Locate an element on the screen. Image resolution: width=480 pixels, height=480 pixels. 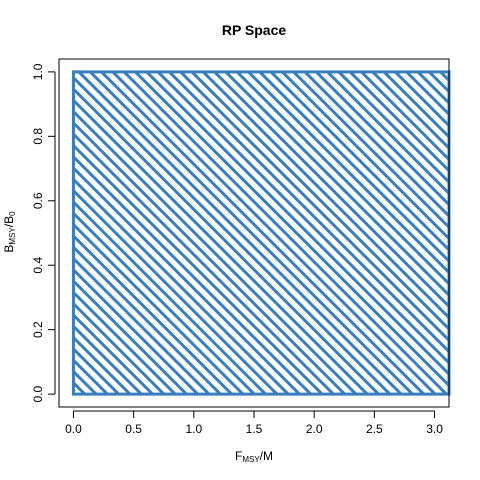
x-tick-label: 1.0 is located at coordinates (193, 429).